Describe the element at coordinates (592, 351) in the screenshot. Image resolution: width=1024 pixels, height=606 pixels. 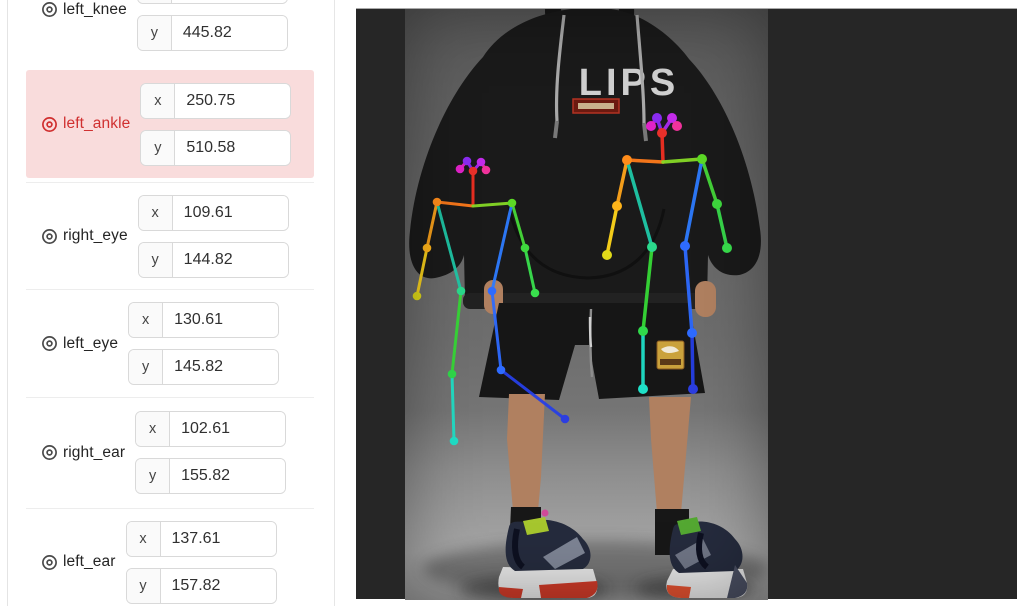
I see `shorts` at that location.